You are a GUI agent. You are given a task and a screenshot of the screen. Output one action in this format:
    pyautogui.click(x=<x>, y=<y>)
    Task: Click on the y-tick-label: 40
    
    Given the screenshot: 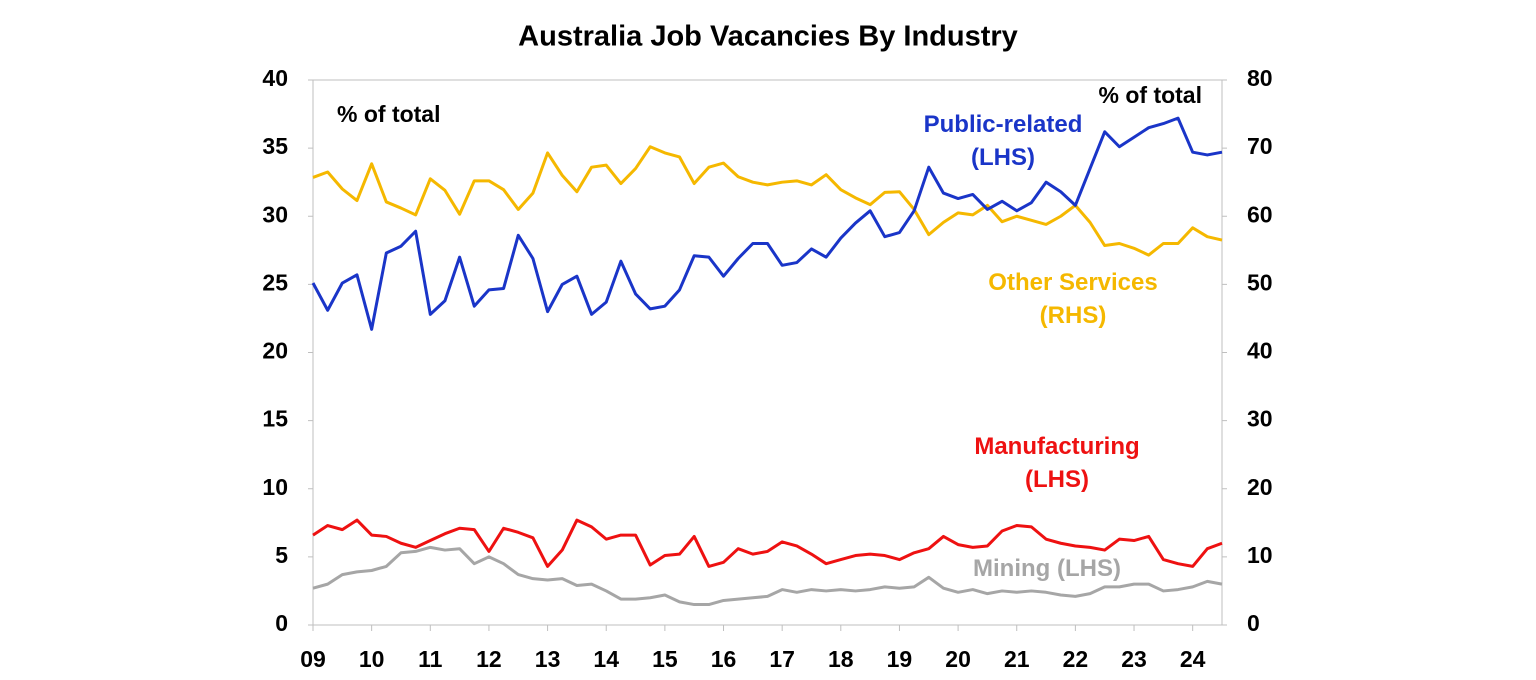 What is the action you would take?
    pyautogui.click(x=275, y=78)
    